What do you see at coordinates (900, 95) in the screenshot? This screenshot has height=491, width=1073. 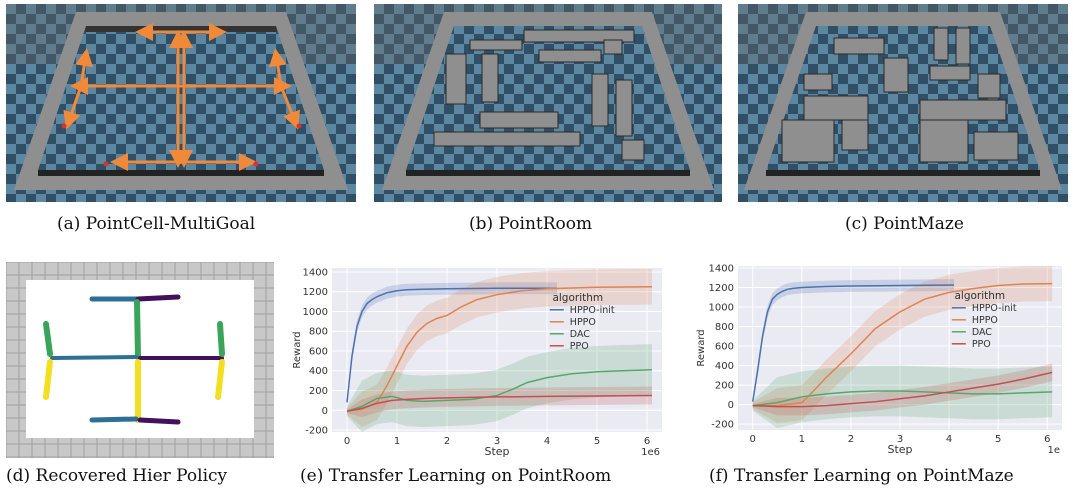 I see `maze-walls` at bounding box center [900, 95].